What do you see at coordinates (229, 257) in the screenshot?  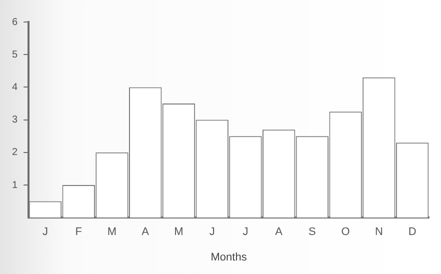 I see `x-axis-title: Months` at bounding box center [229, 257].